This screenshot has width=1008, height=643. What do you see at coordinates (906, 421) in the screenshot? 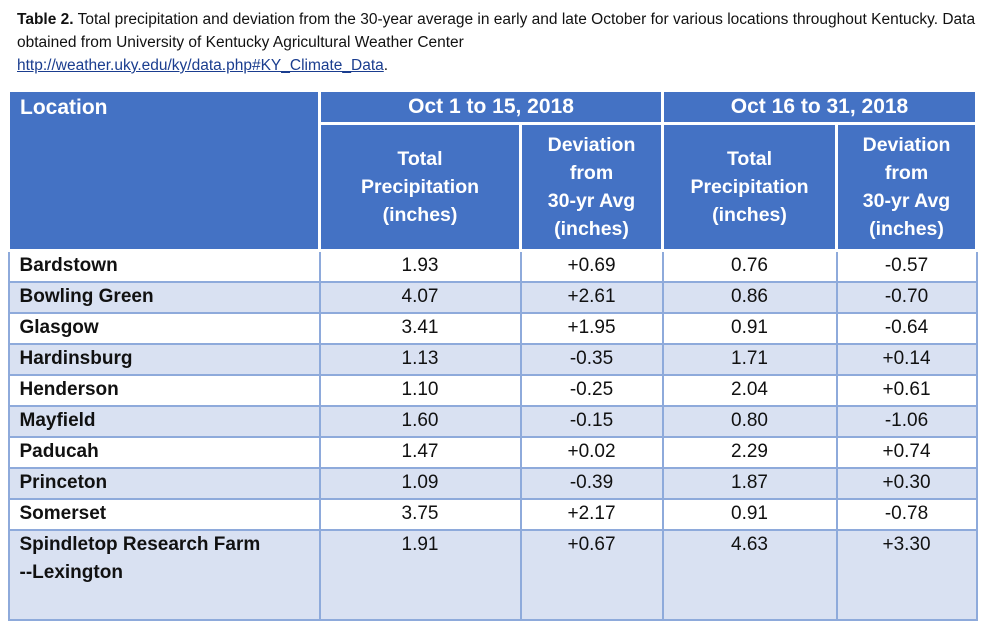
I see `p2-dev-cell: -1.06` at bounding box center [906, 421].